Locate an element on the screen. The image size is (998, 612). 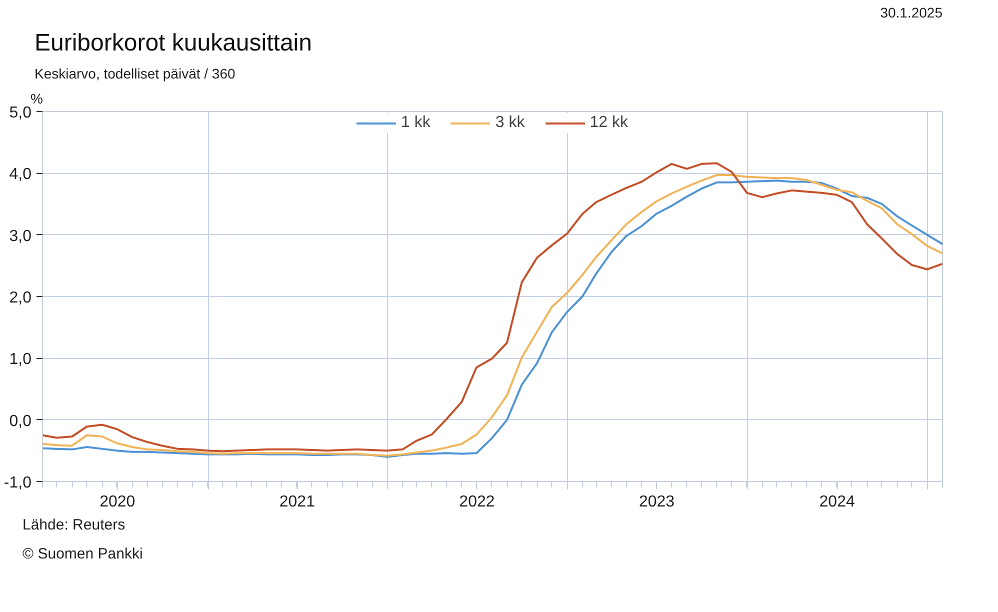
y-tick-label: 5,0 is located at coordinates (20, 113).